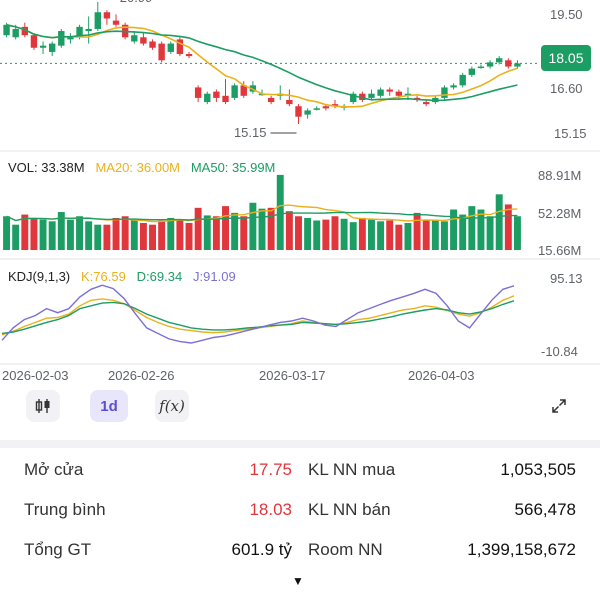  I want to click on candlestick-icon, so click(42, 406).